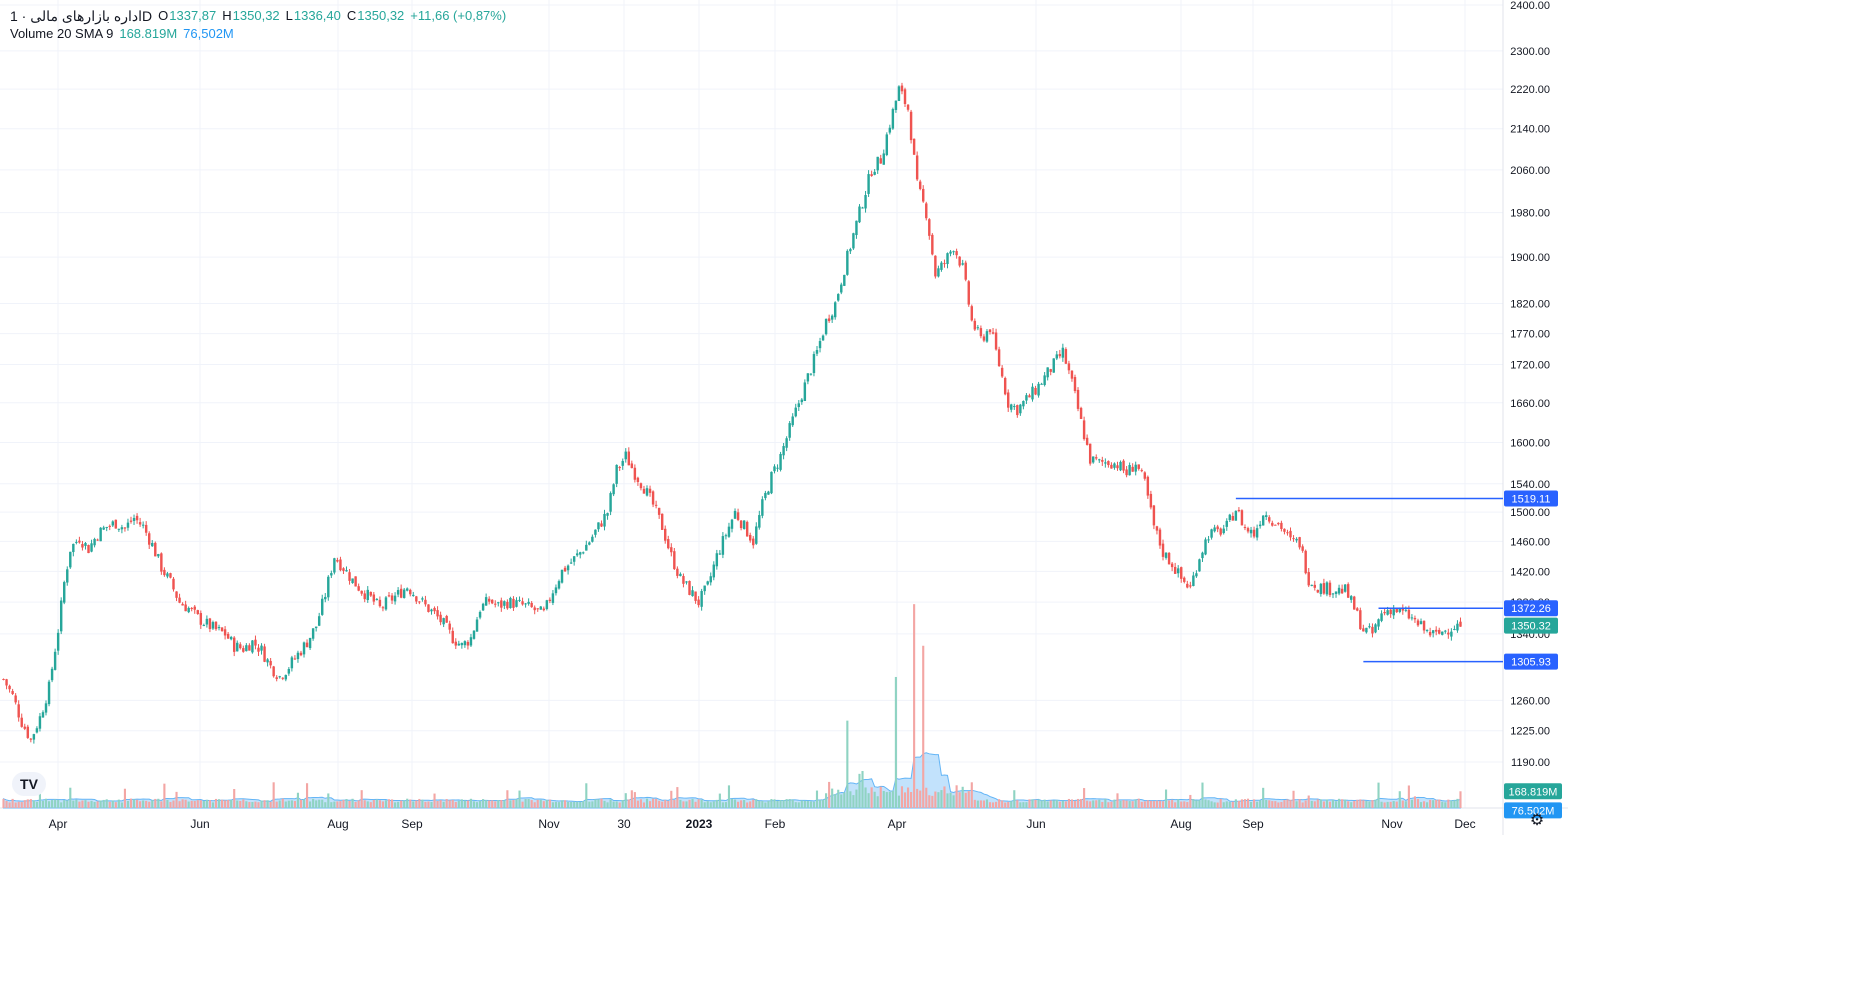  I want to click on sma-badge, so click(1533, 810).